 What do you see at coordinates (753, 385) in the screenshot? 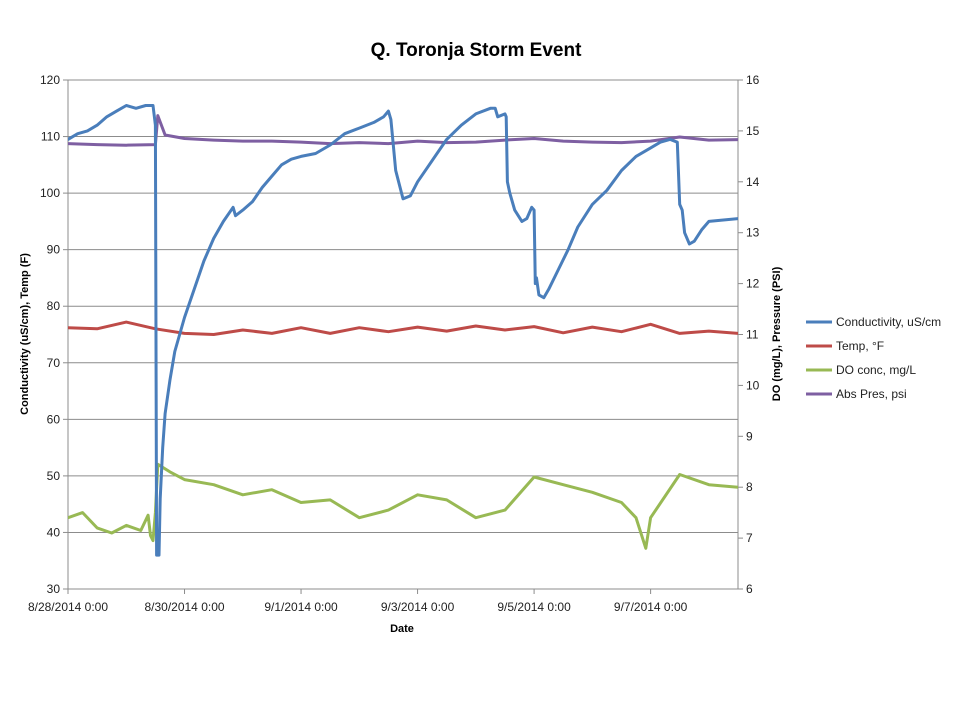
I see `y-right-tick-label: 10` at bounding box center [753, 385].